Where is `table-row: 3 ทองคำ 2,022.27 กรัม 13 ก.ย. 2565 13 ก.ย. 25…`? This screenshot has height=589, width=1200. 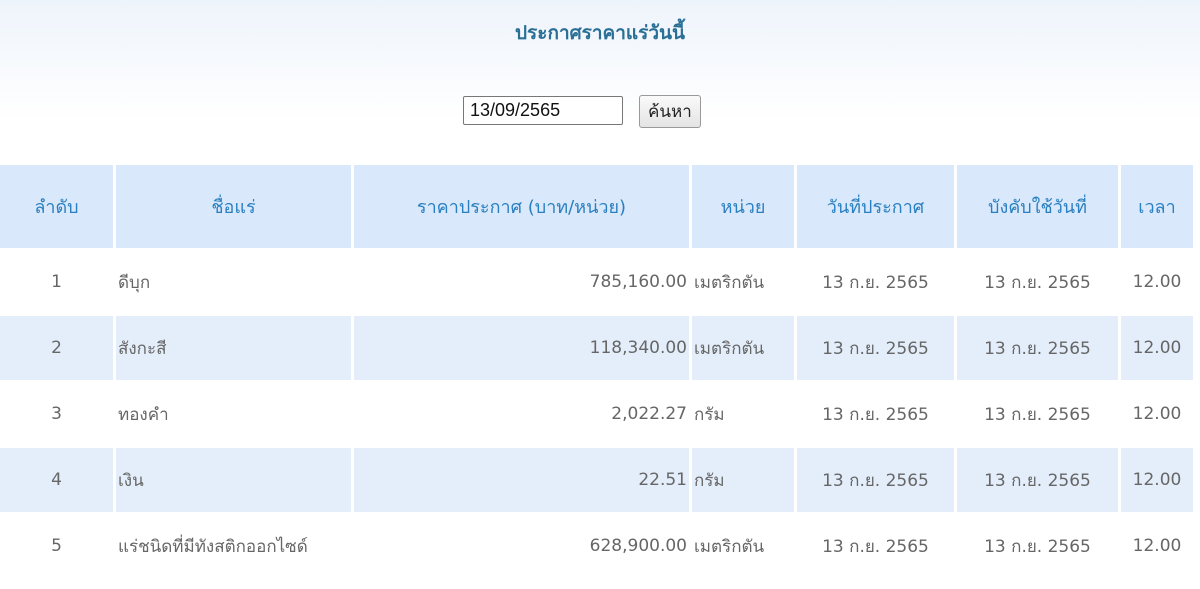
table-row: 3 ทองคำ 2,022.27 กรัม 13 ก.ย. 2565 13 ก.ย. 25… is located at coordinates (596, 414).